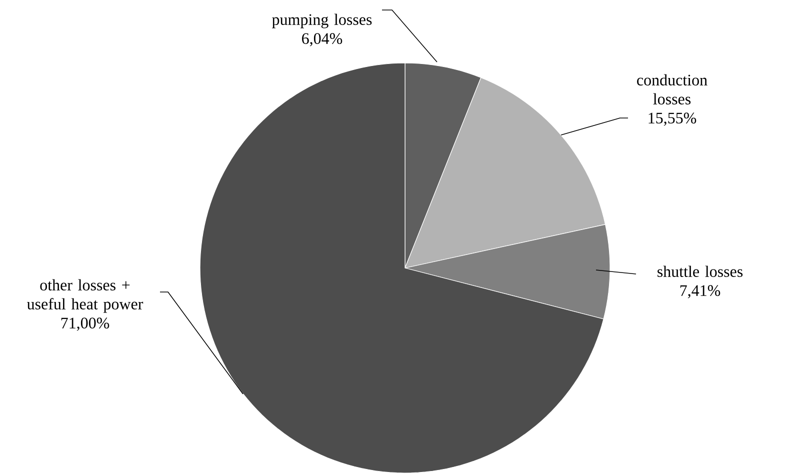  Describe the element at coordinates (322, 21) in the screenshot. I see `slice-label: pumping losses` at that location.